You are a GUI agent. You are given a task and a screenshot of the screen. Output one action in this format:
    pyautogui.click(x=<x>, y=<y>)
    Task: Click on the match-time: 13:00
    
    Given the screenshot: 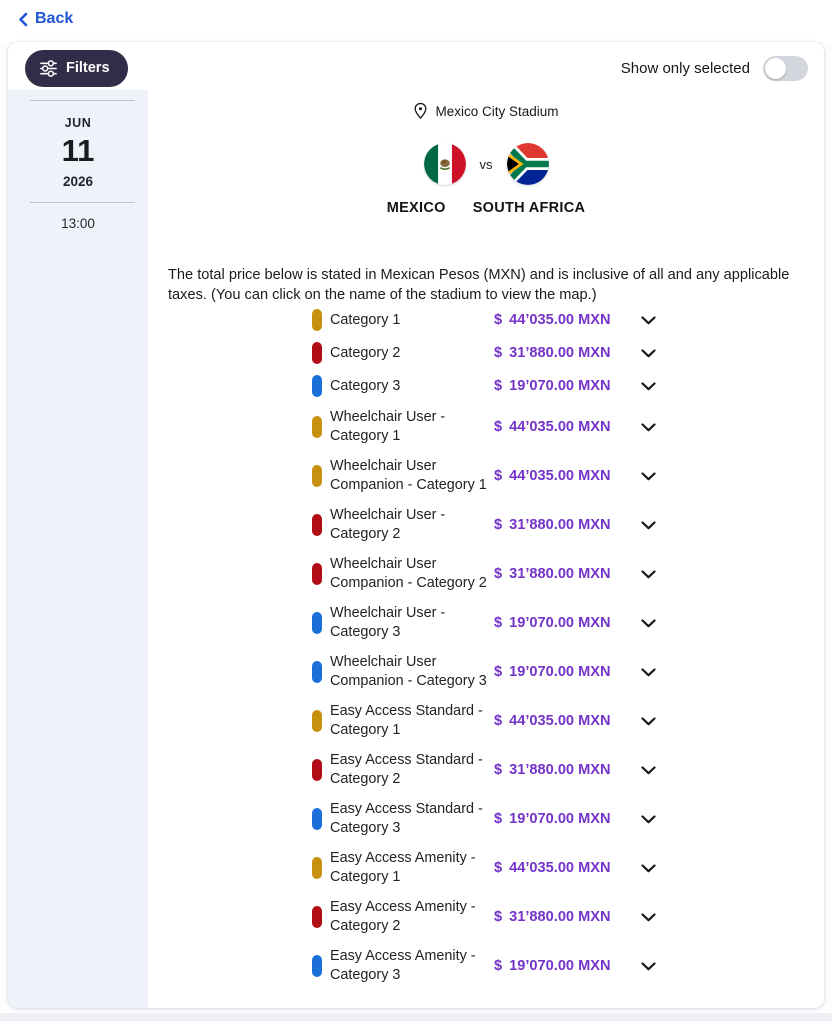 What is the action you would take?
    pyautogui.click(x=78, y=223)
    